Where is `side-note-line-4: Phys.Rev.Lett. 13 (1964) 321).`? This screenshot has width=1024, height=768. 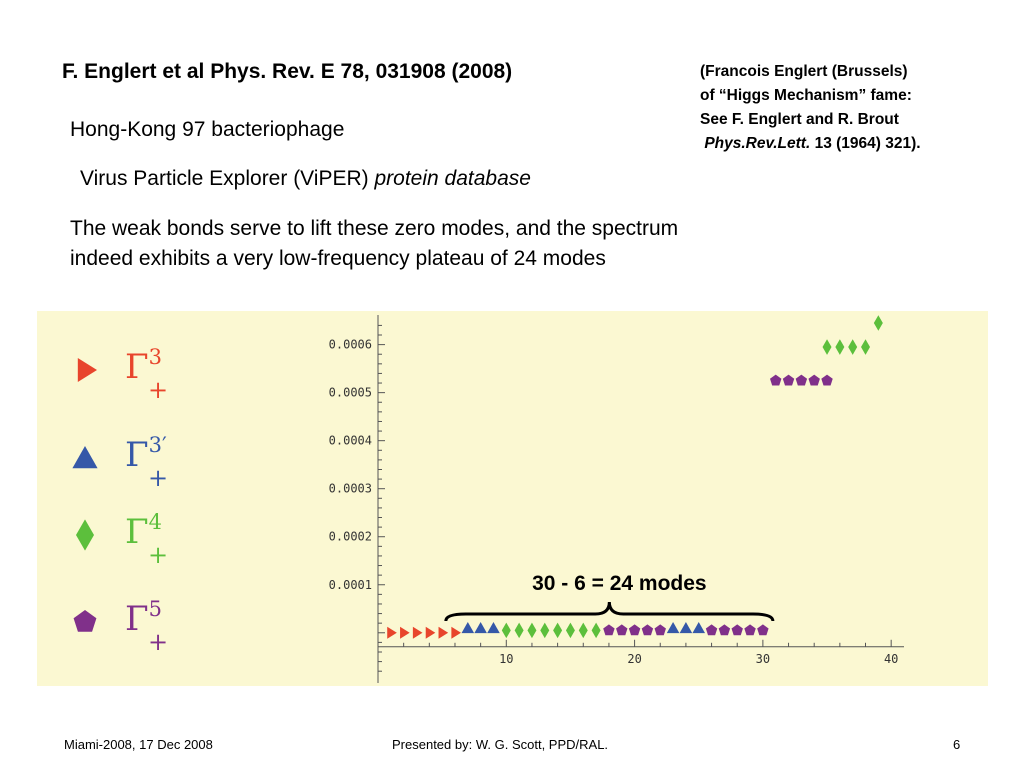
side-note-line-4: Phys.Rev.Lett. 13 (1964) 321). is located at coordinates (810, 144).